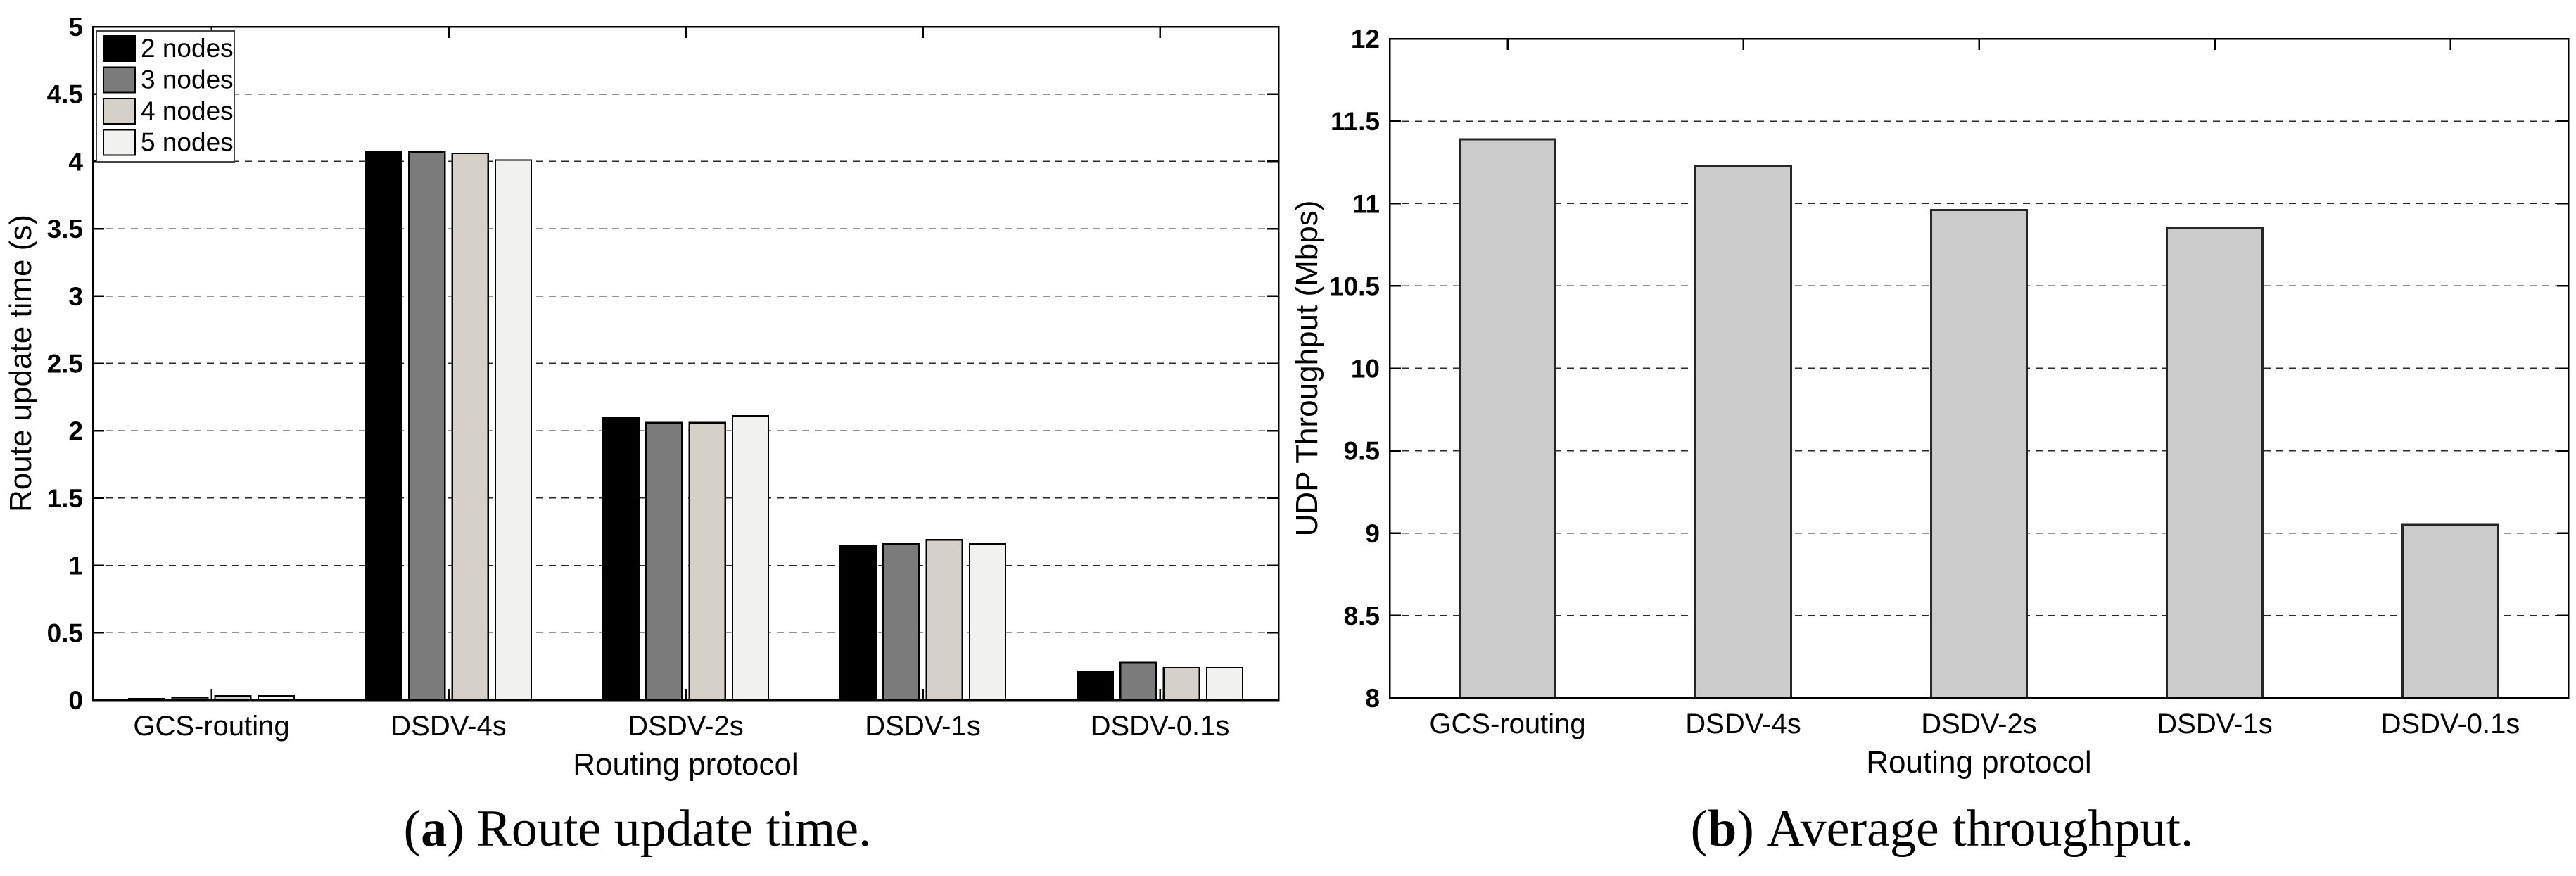 The image size is (2576, 876). I want to click on y-tick-label: 3, so click(75, 296).